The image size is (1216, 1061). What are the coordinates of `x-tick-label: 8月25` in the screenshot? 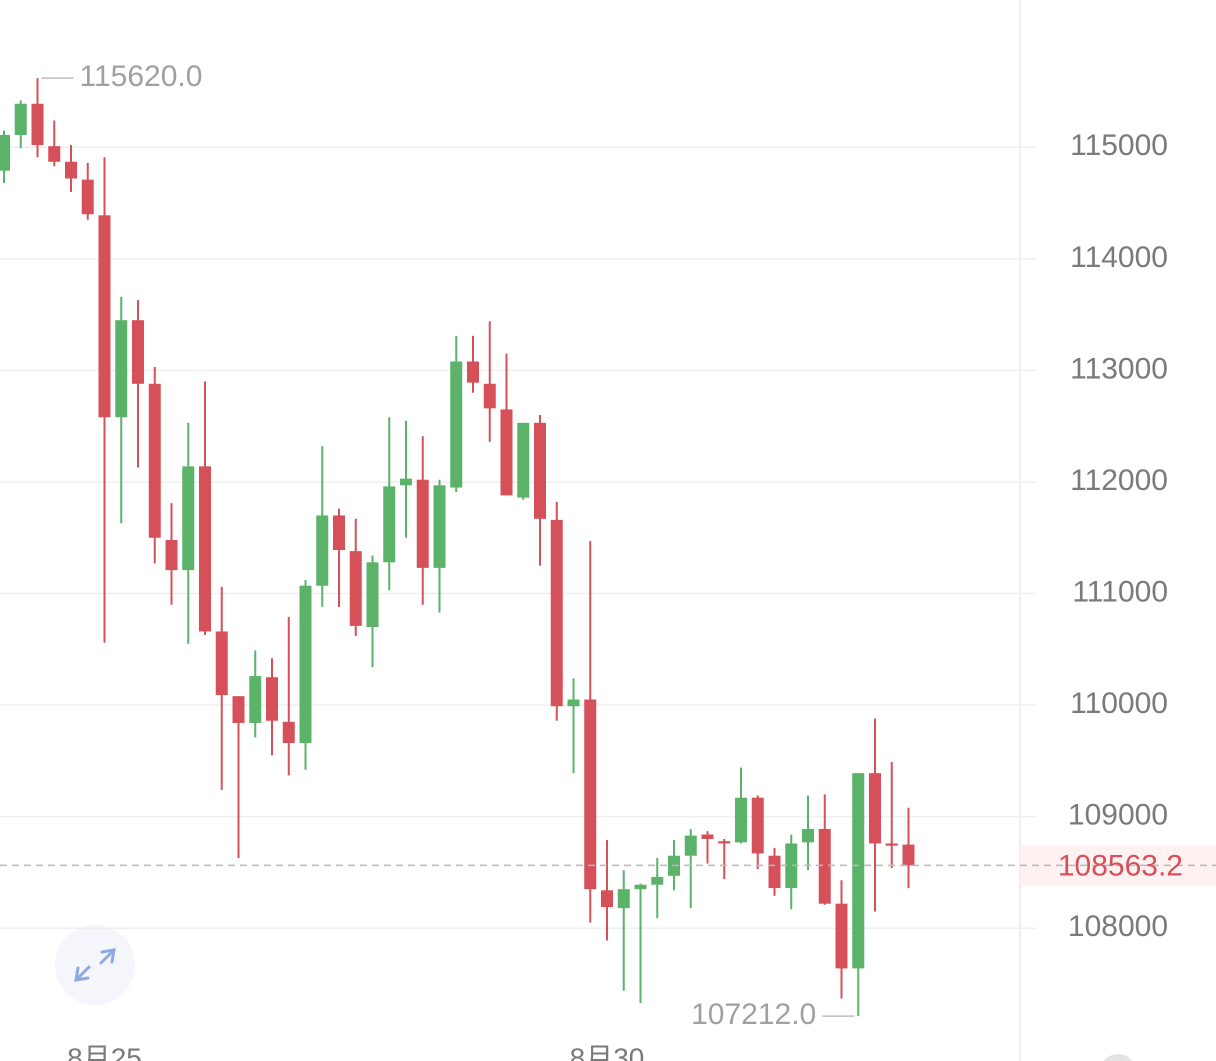 It's located at (104, 1051).